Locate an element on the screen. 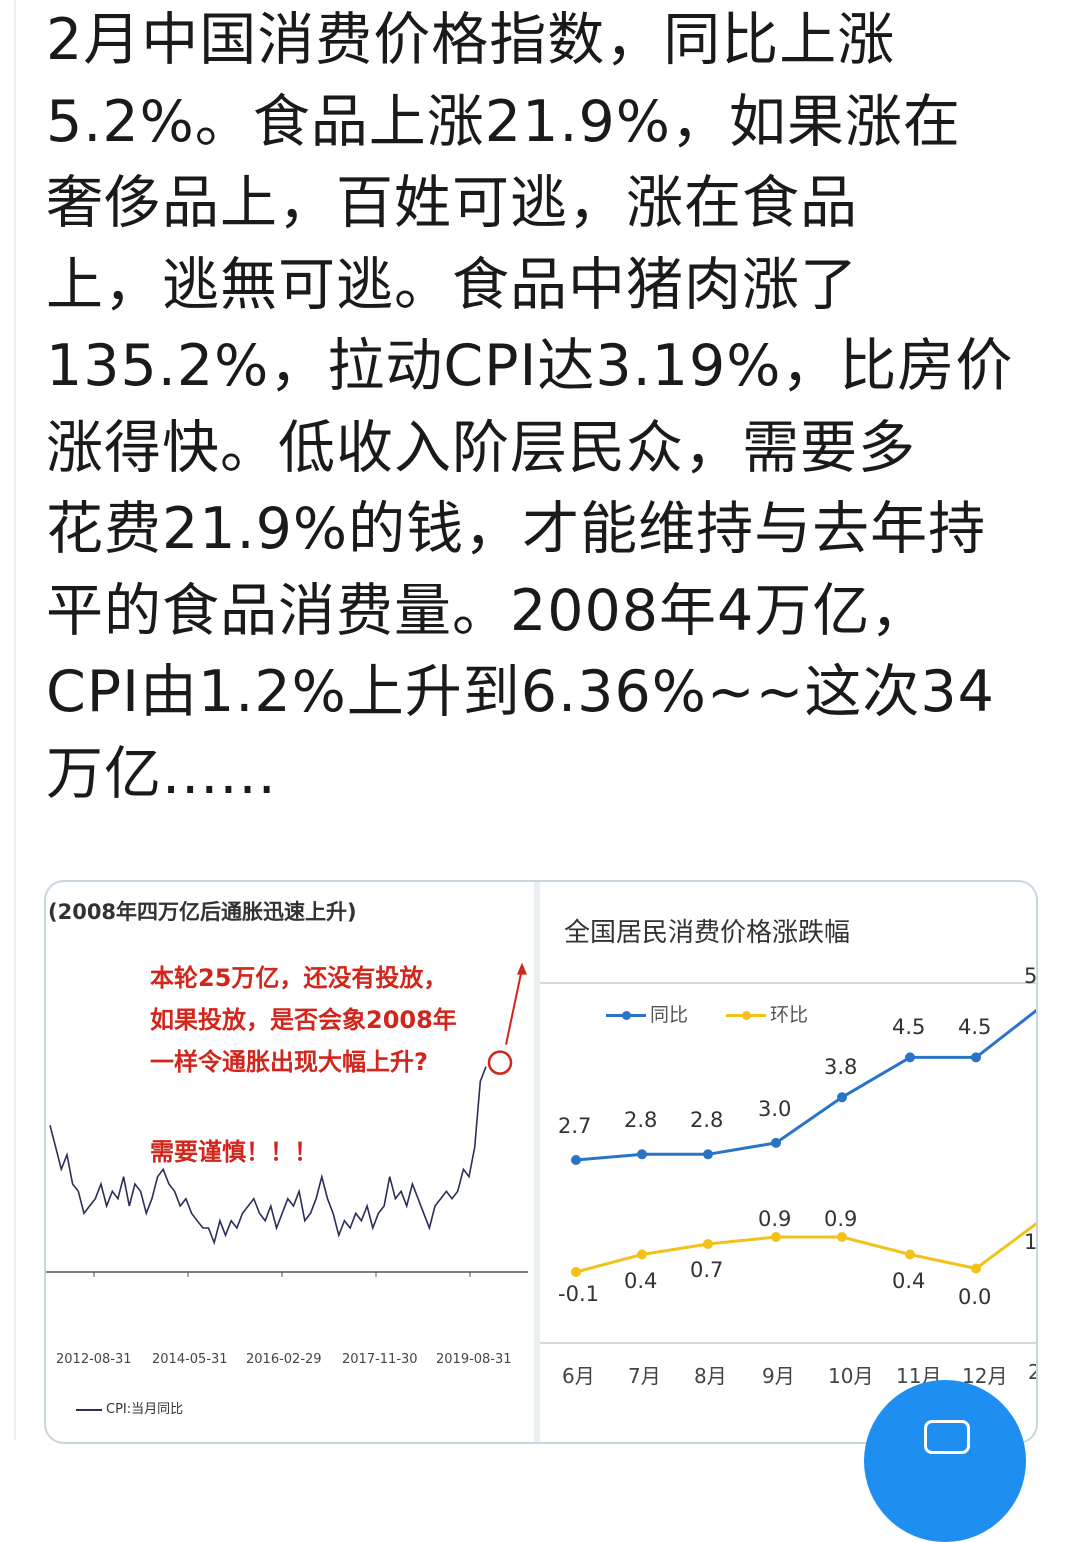  month-tick-label: 9月 is located at coordinates (778, 1376).